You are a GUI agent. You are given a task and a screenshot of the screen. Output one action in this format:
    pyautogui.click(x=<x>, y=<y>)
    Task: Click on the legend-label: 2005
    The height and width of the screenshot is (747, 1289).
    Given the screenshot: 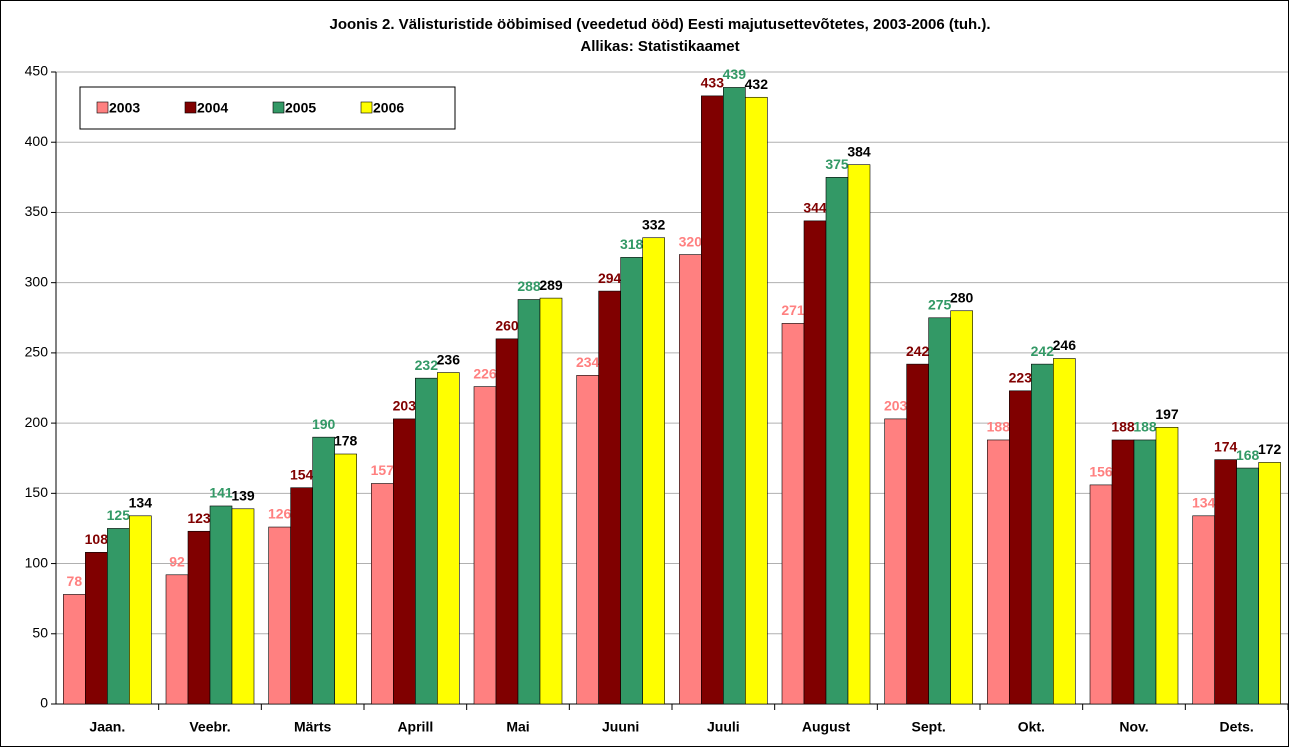 What is the action you would take?
    pyautogui.click(x=300, y=108)
    